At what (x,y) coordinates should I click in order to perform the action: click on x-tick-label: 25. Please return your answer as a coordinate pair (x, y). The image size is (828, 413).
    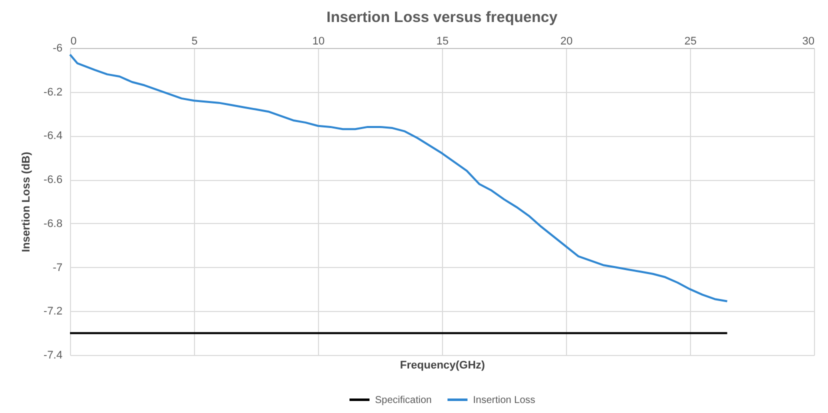
    Looking at the image, I should click on (690, 42).